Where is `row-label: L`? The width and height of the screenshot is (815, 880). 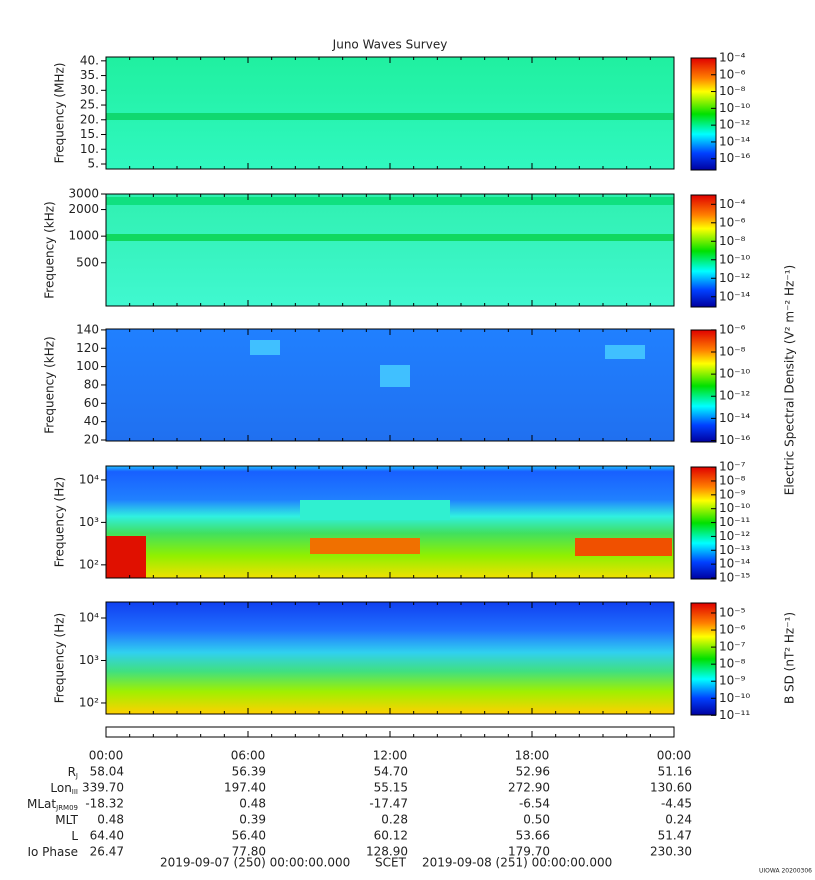
row-label: L is located at coordinates (74, 836).